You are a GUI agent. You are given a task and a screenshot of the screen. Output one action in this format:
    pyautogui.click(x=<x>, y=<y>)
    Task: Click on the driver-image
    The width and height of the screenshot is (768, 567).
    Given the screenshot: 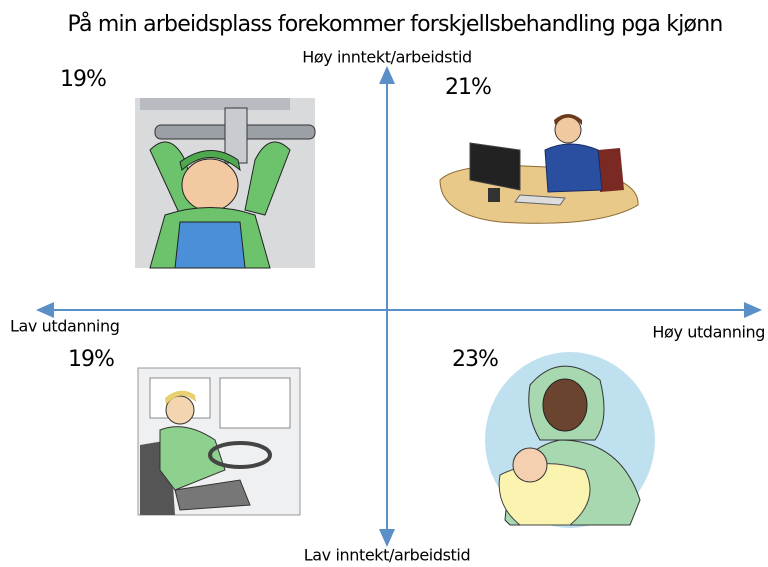 What is the action you would take?
    pyautogui.click(x=219, y=441)
    